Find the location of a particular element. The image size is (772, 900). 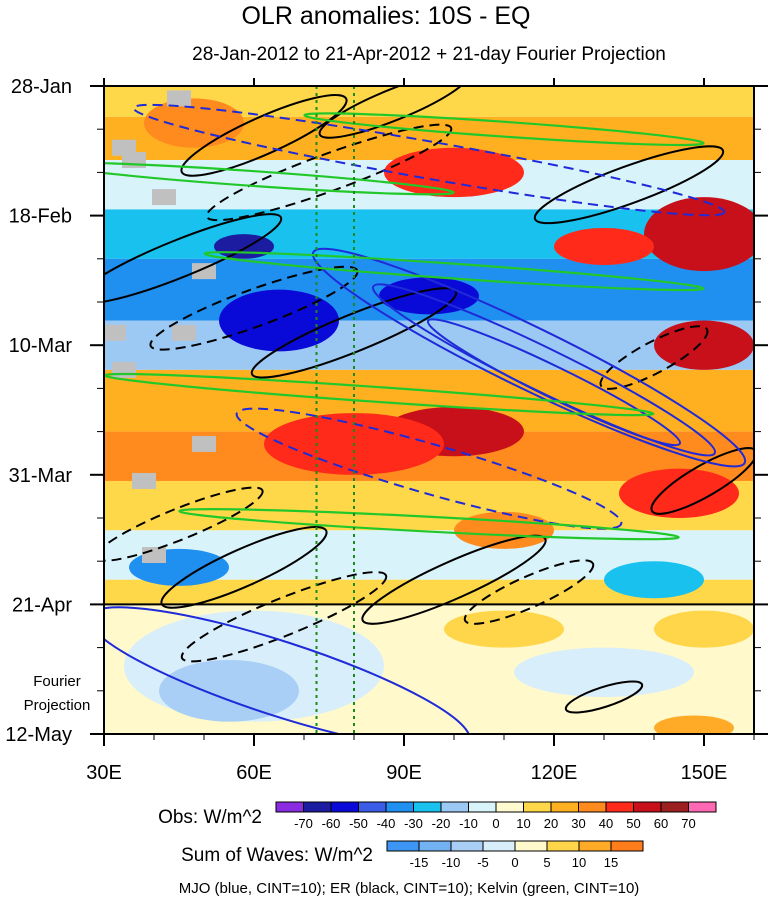

x-tick-label-3: 120E is located at coordinates (554, 773).